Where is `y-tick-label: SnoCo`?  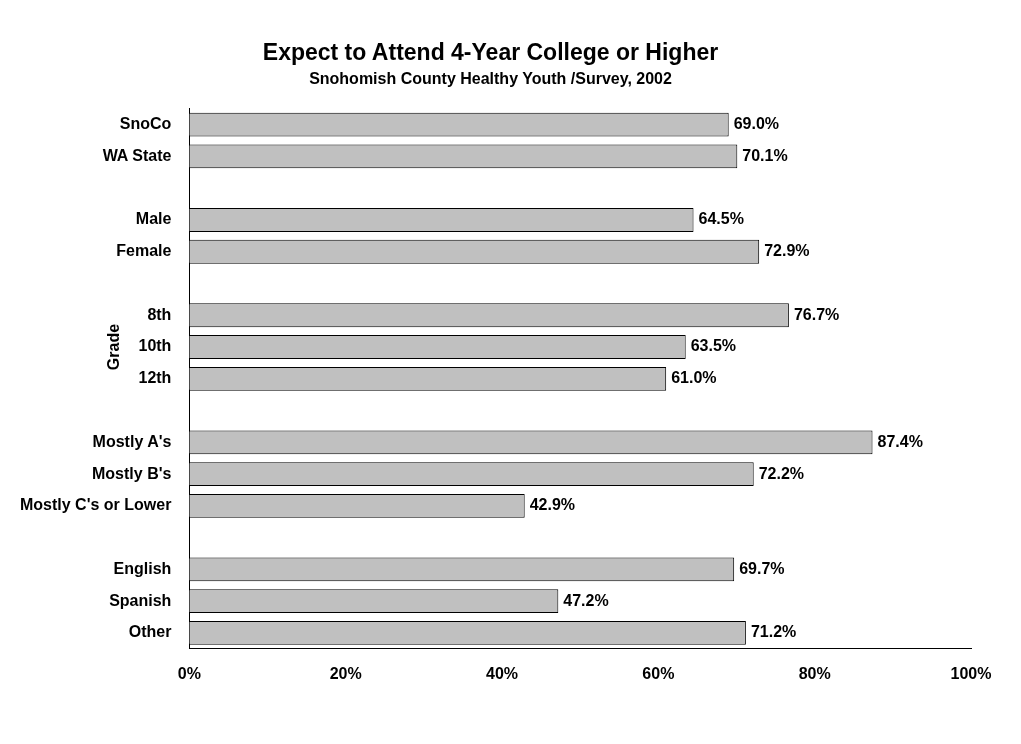 y-tick-label: SnoCo is located at coordinates (145, 124).